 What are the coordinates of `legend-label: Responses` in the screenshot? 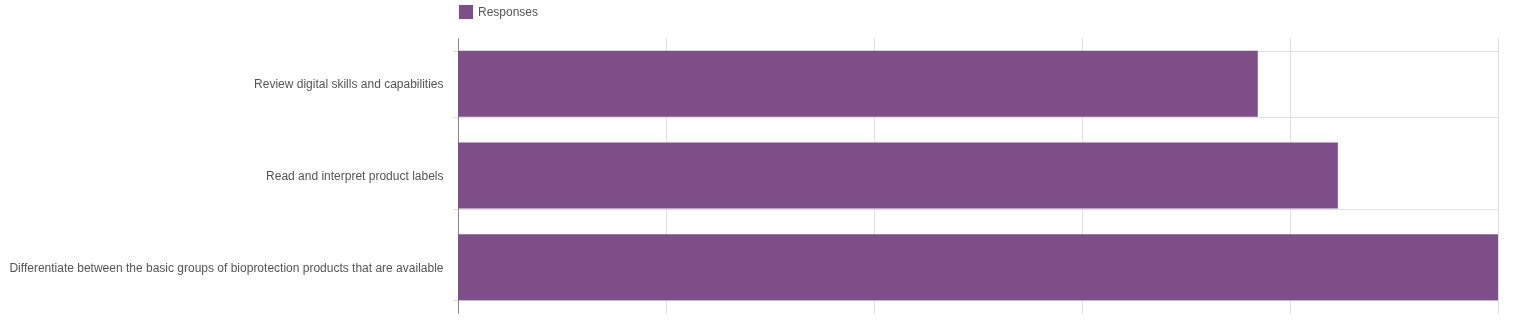 It's located at (508, 12).